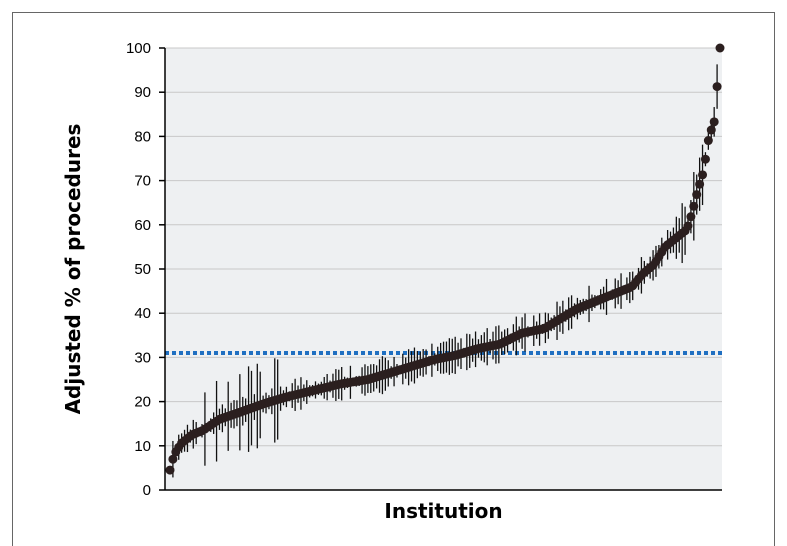 This screenshot has width=787, height=546. What do you see at coordinates (142, 402) in the screenshot?
I see `y-tick-label: 20` at bounding box center [142, 402].